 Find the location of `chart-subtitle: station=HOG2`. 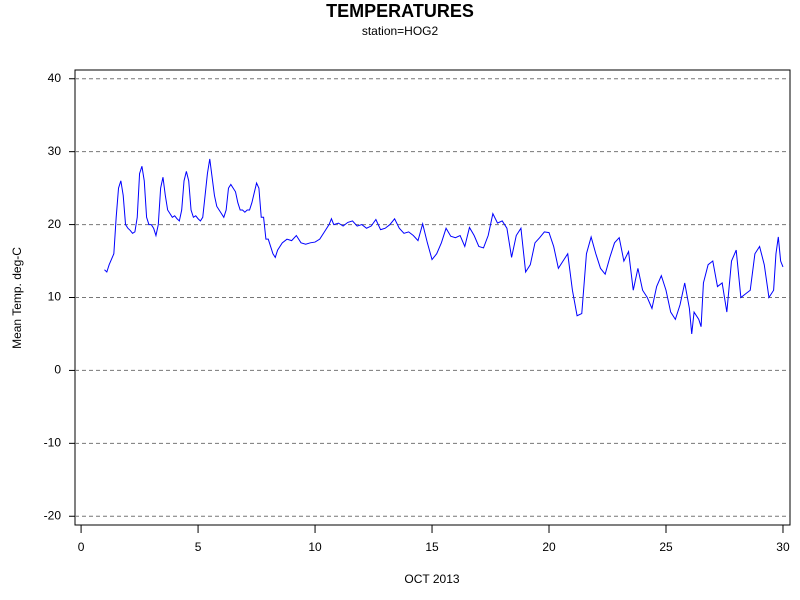

chart-subtitle: station=HOG2 is located at coordinates (400, 31).